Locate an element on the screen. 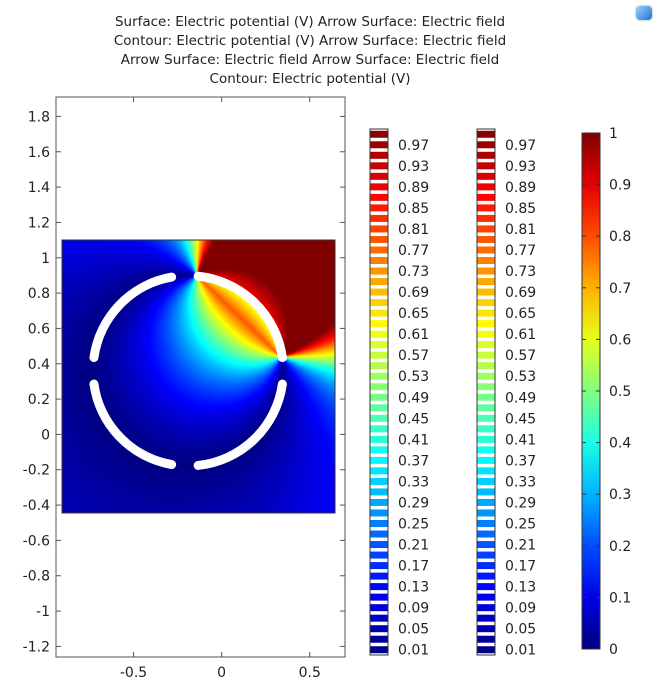  y-tick-label: -1.2 is located at coordinates (36, 647).